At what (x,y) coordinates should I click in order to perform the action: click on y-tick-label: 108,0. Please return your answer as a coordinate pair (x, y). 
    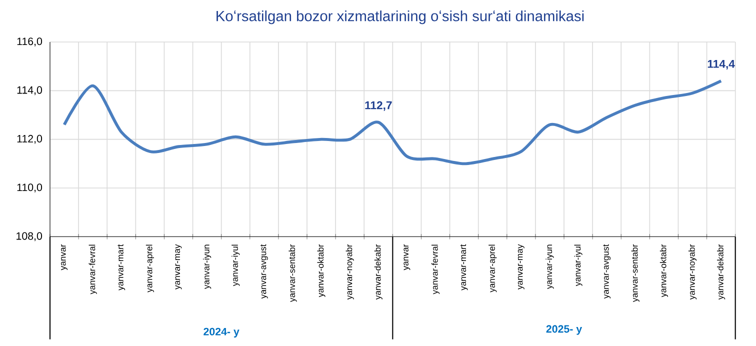
    Looking at the image, I should click on (29, 237).